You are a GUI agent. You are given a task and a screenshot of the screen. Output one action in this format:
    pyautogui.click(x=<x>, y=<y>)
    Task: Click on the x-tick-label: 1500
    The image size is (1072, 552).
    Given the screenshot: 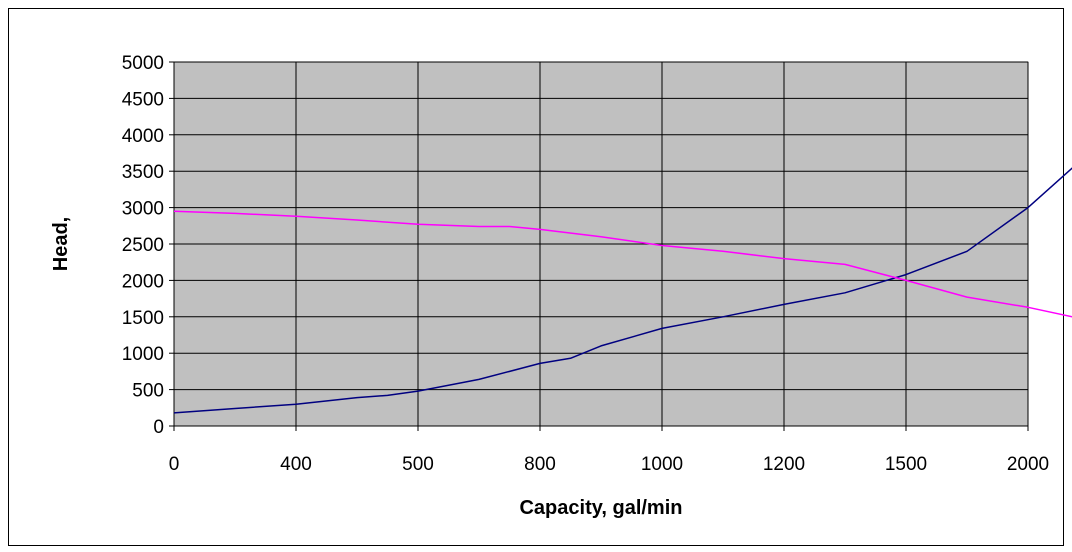 What is the action you would take?
    pyautogui.click(x=906, y=464)
    